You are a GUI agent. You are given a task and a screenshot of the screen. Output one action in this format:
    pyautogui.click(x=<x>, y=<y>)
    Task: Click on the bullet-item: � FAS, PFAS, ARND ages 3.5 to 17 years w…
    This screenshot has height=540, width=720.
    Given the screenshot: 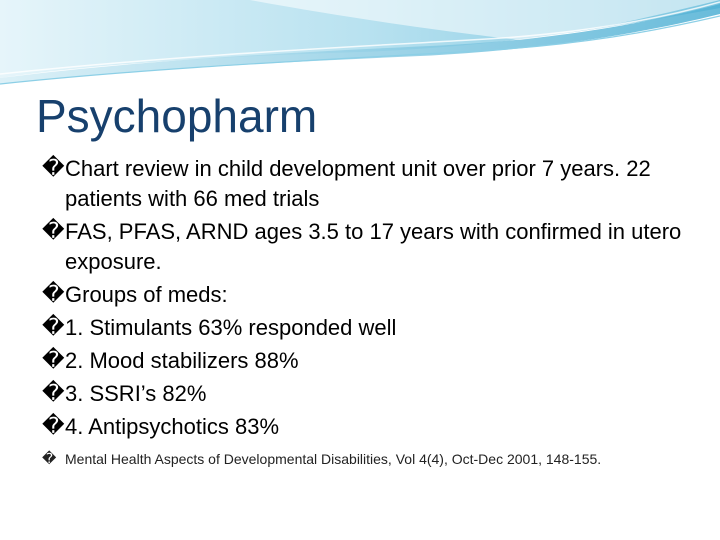 What is the action you would take?
    pyautogui.click(x=372, y=247)
    